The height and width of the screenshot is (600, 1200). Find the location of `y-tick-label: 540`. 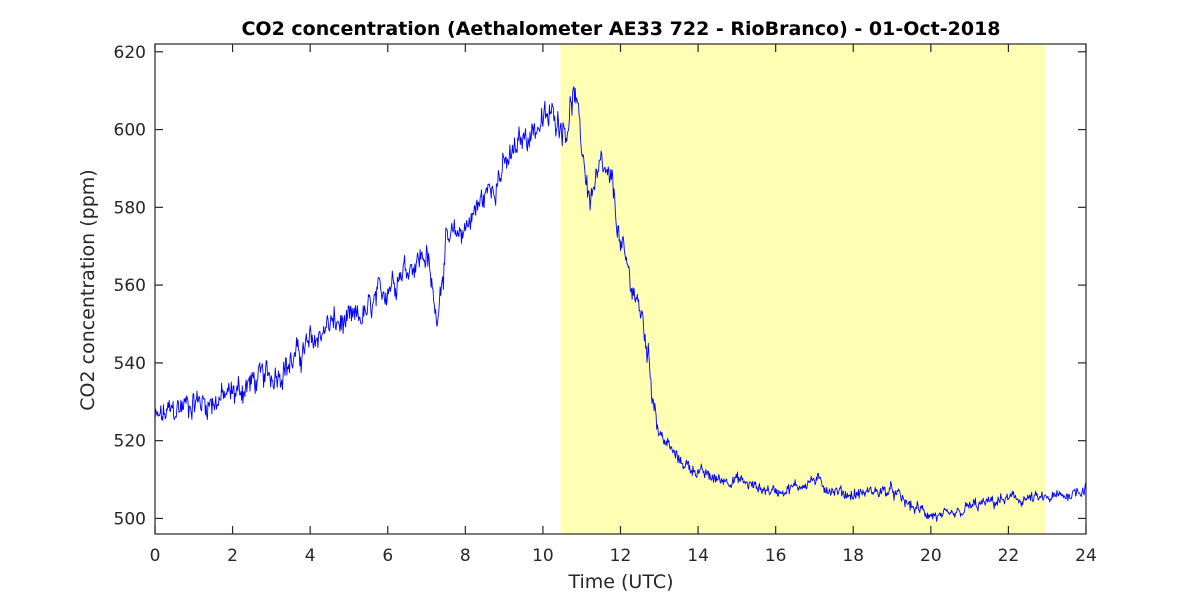

y-tick-label: 540 is located at coordinates (130, 364).